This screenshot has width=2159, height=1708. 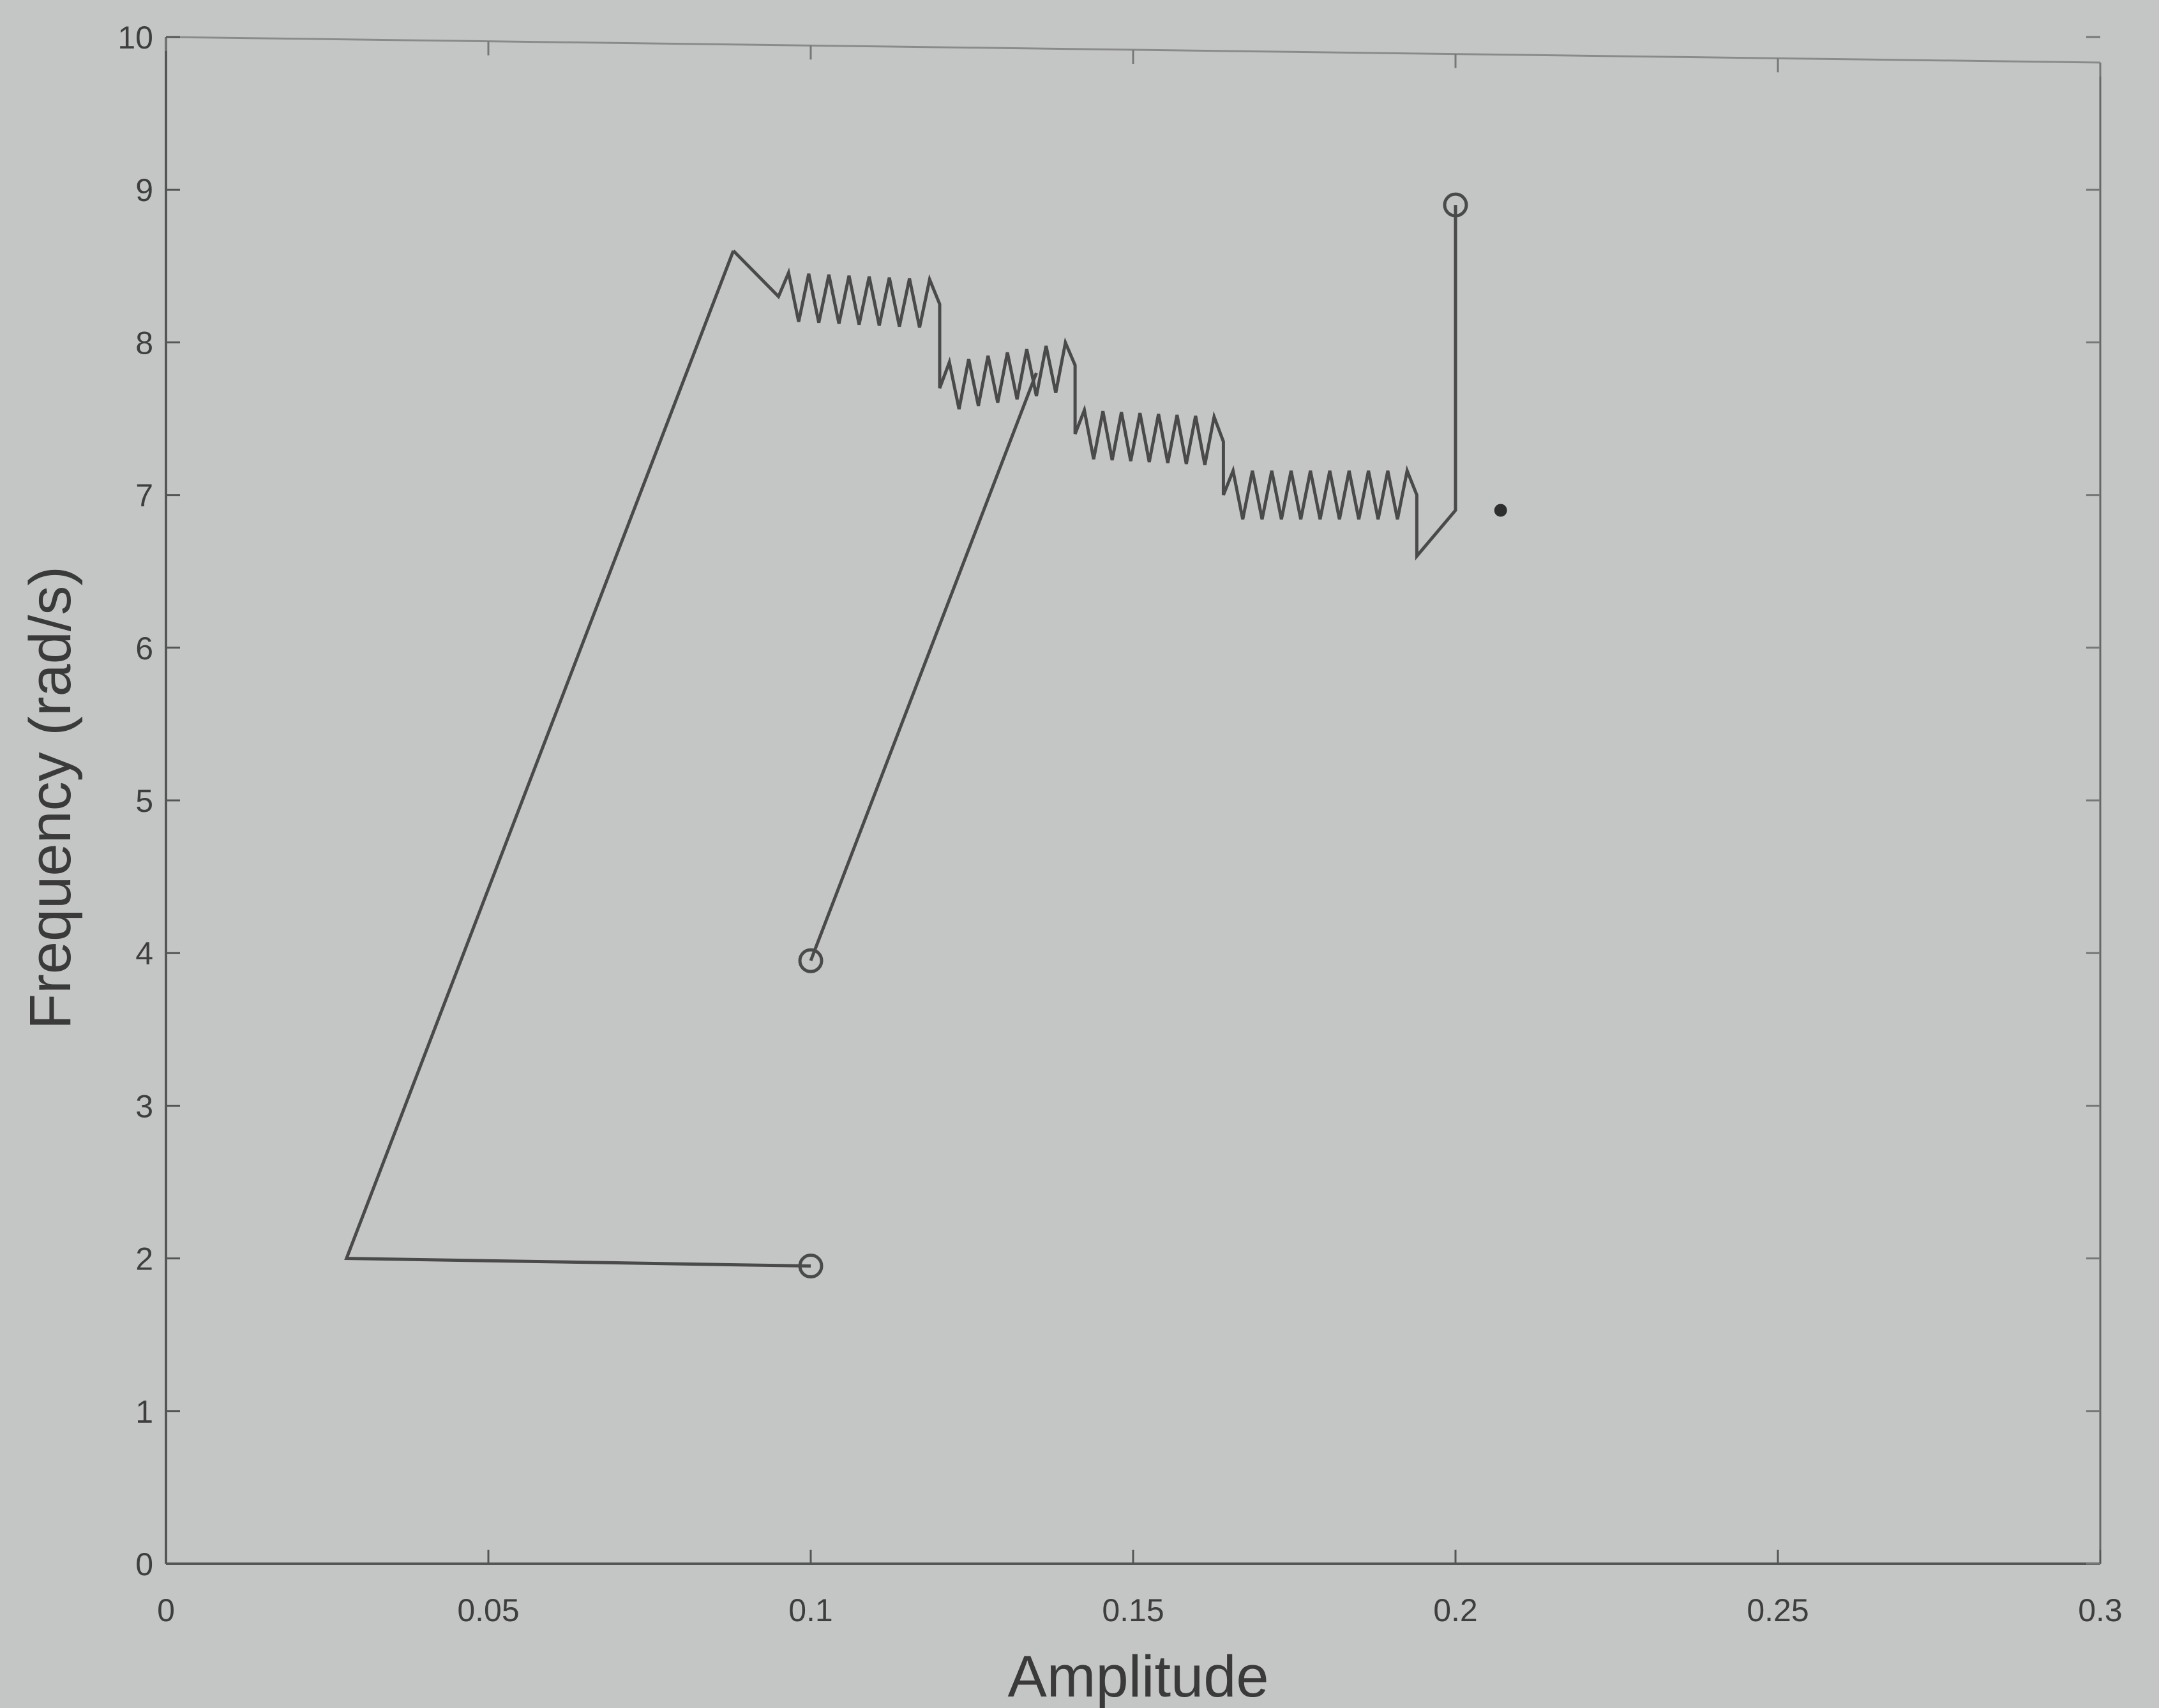 What do you see at coordinates (488, 1610) in the screenshot?
I see `x-tick-label: 0.05` at bounding box center [488, 1610].